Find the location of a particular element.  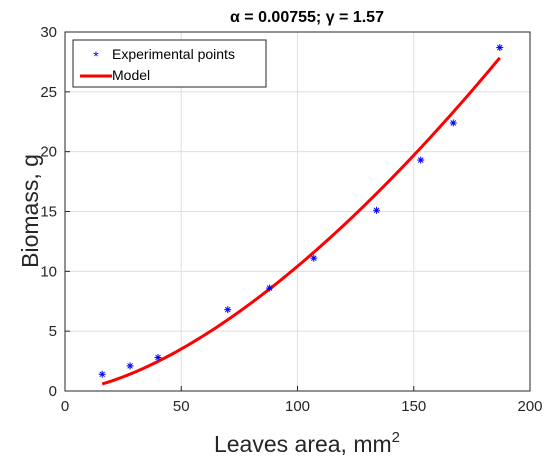

x-axis-label-text: Leaves area, mm is located at coordinates (303, 444).